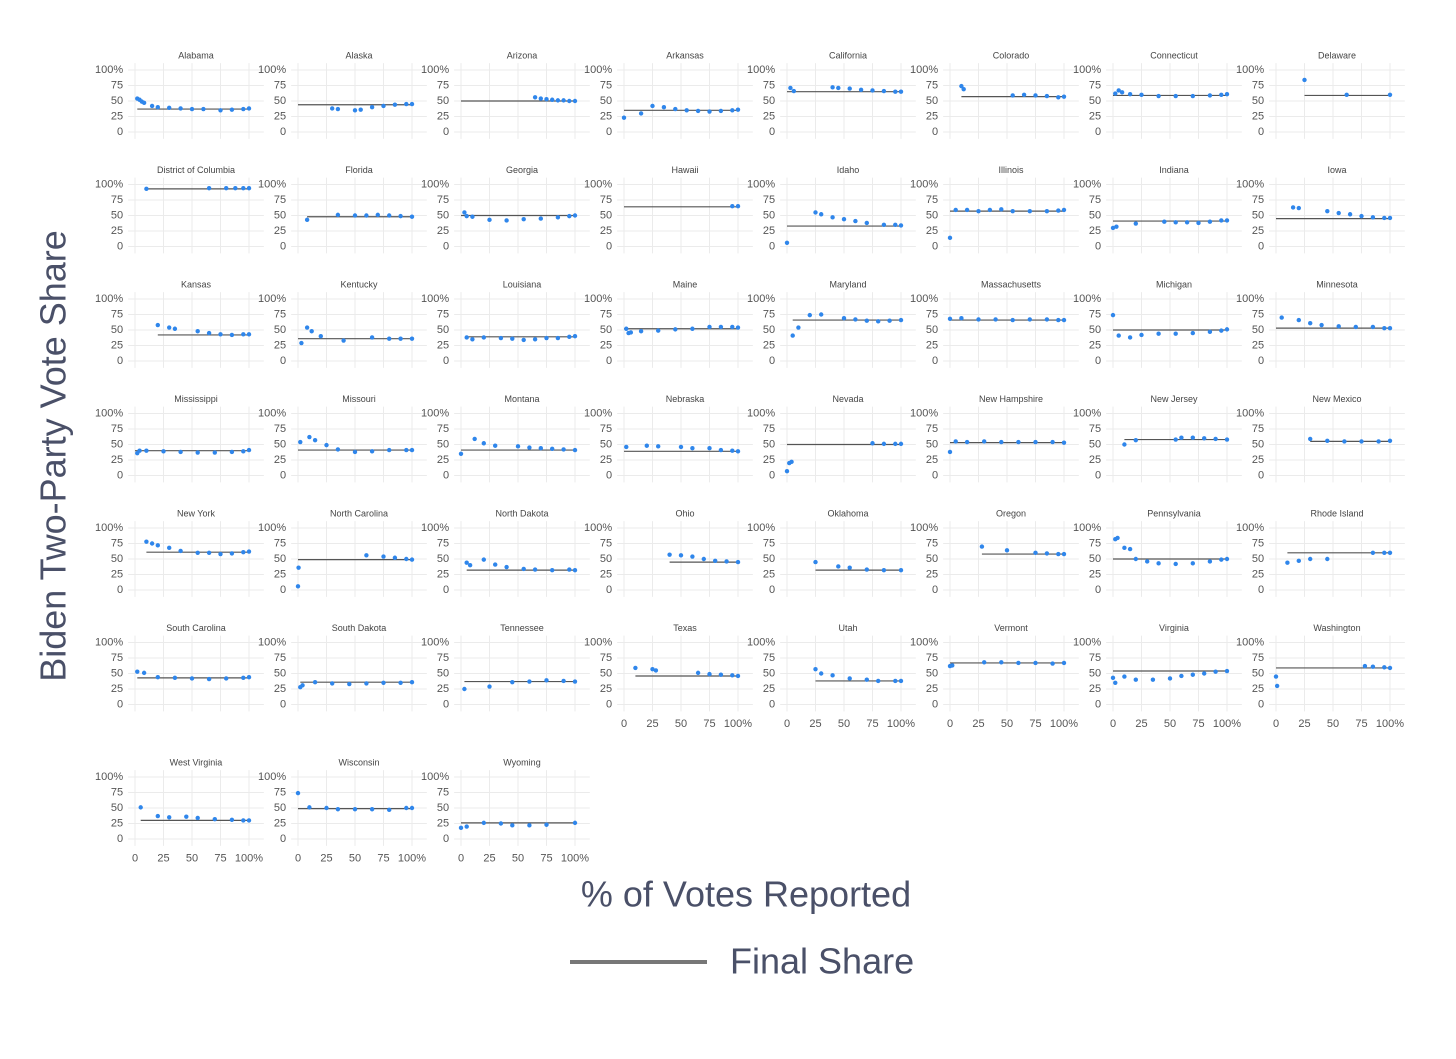  I want to click on panel-title: Missouri, so click(359, 399).